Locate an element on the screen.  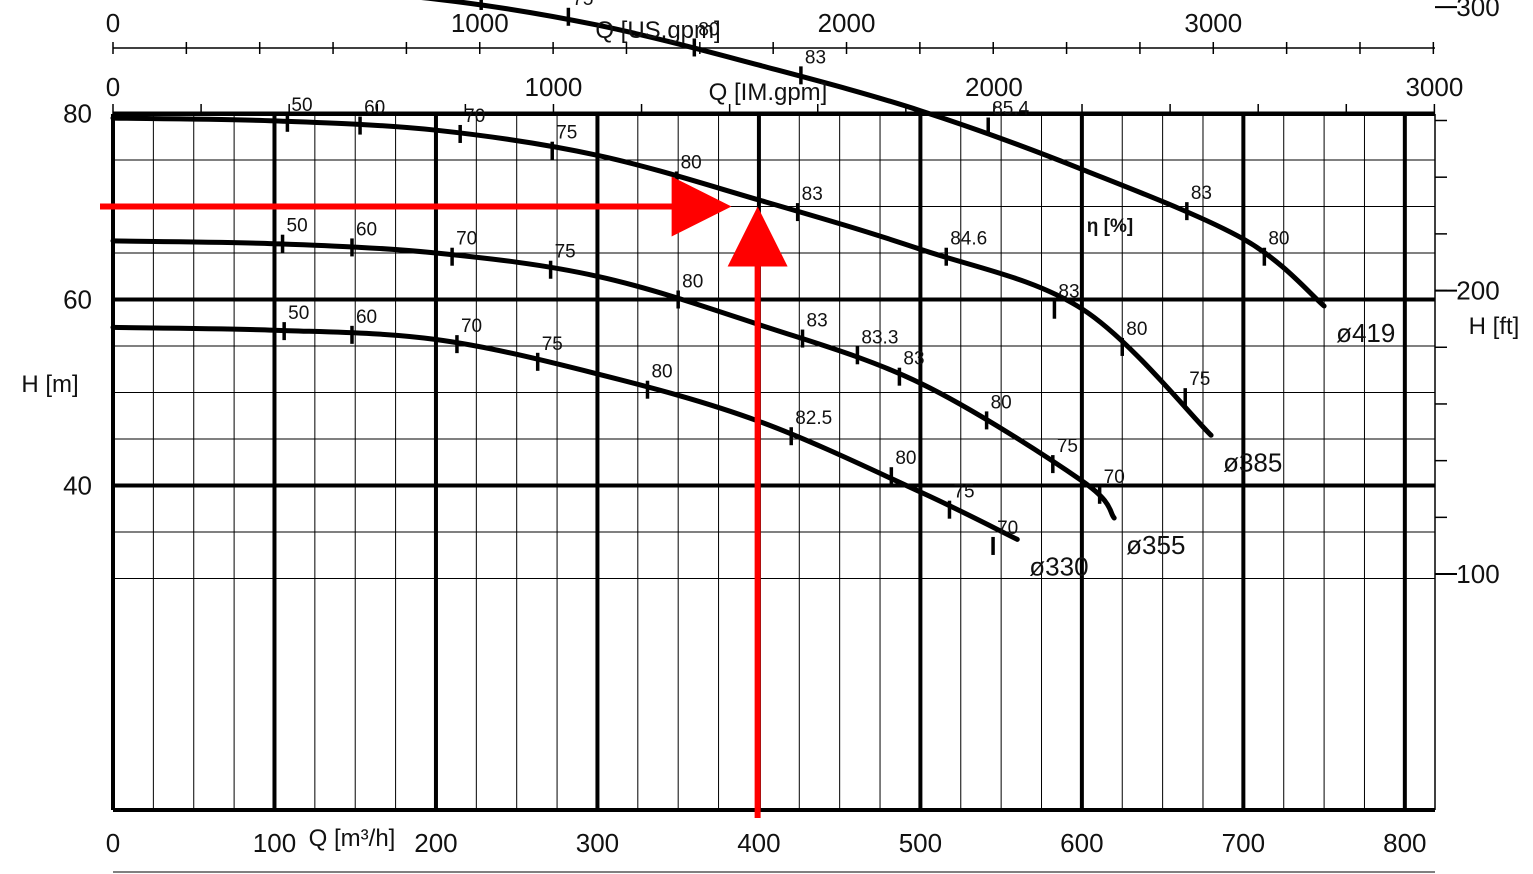
im-gpm-tick-label: 3000 is located at coordinates (1434, 87).